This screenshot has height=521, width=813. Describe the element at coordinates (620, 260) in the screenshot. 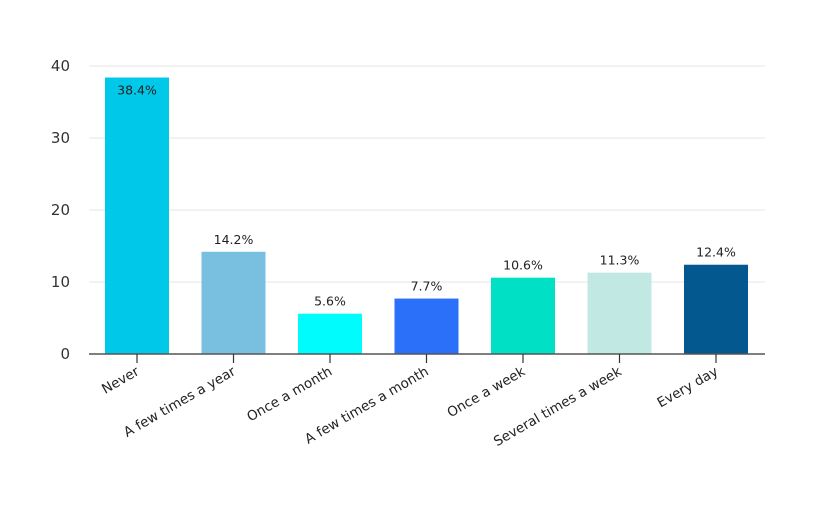

I see `data-label: 11.3%` at that location.